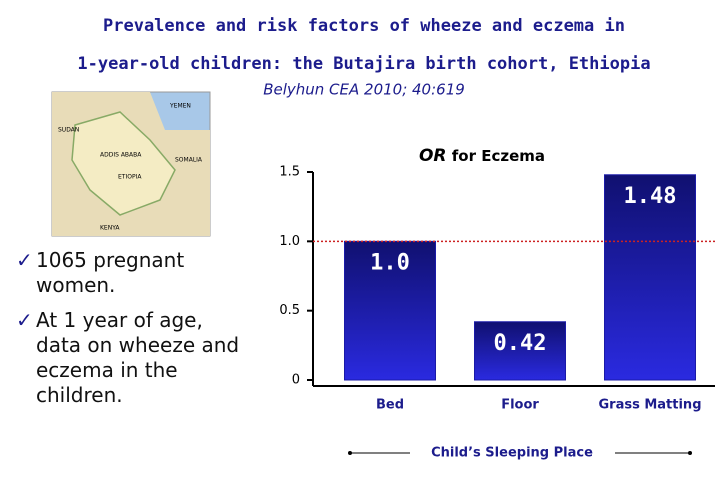  I want to click on data-label: 0.42, so click(520, 343).